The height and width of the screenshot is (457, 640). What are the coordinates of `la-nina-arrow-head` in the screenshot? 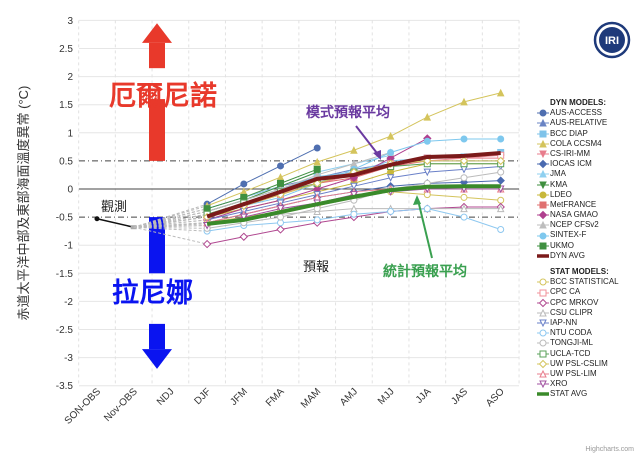 It's located at (157, 359).